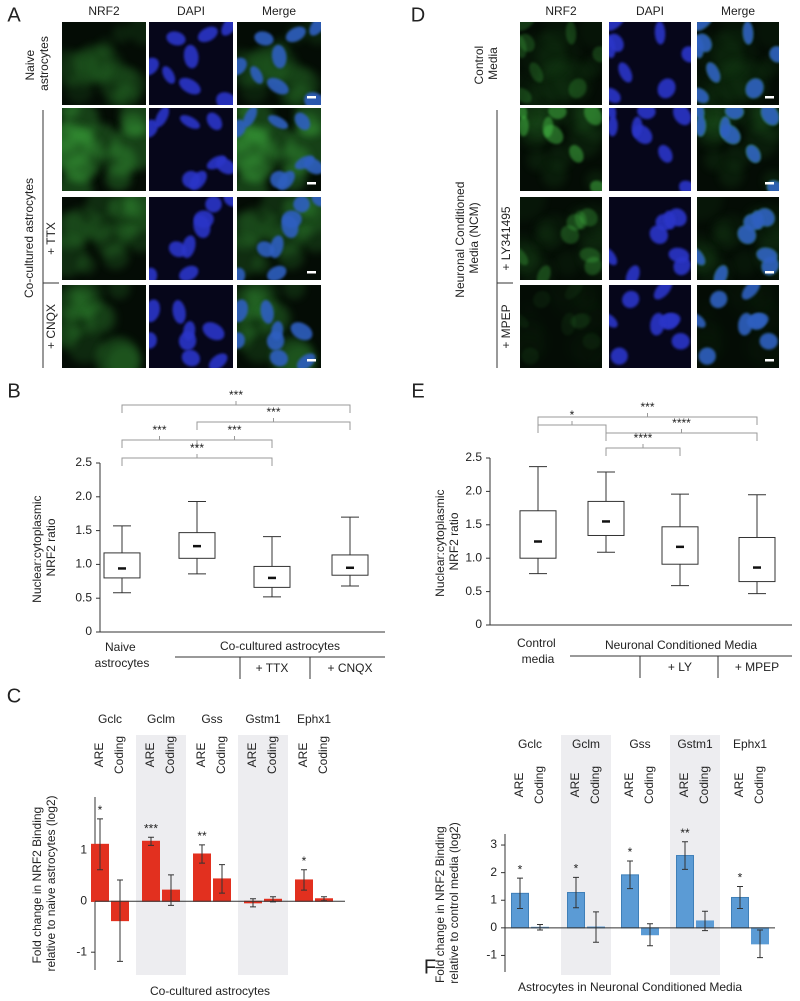 This screenshot has width=800, height=1001. Describe the element at coordinates (430, 967) in the screenshot. I see `panel-letter: F` at that location.